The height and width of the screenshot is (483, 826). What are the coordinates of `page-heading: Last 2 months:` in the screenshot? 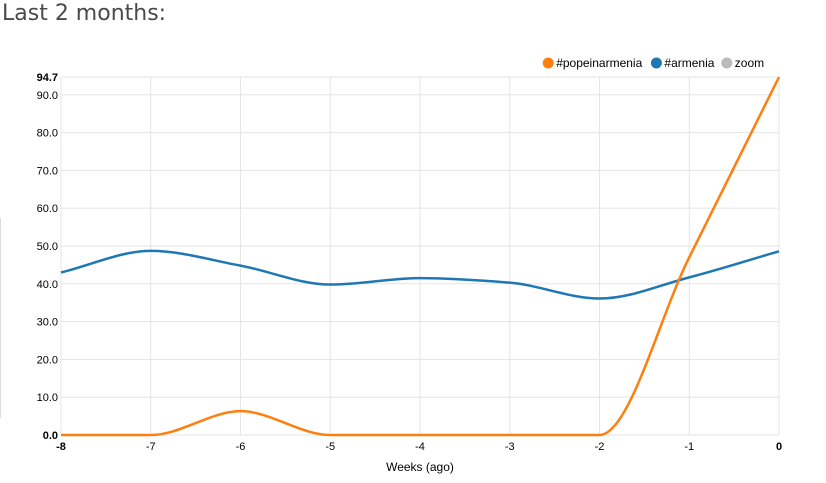 It's located at (84, 13).